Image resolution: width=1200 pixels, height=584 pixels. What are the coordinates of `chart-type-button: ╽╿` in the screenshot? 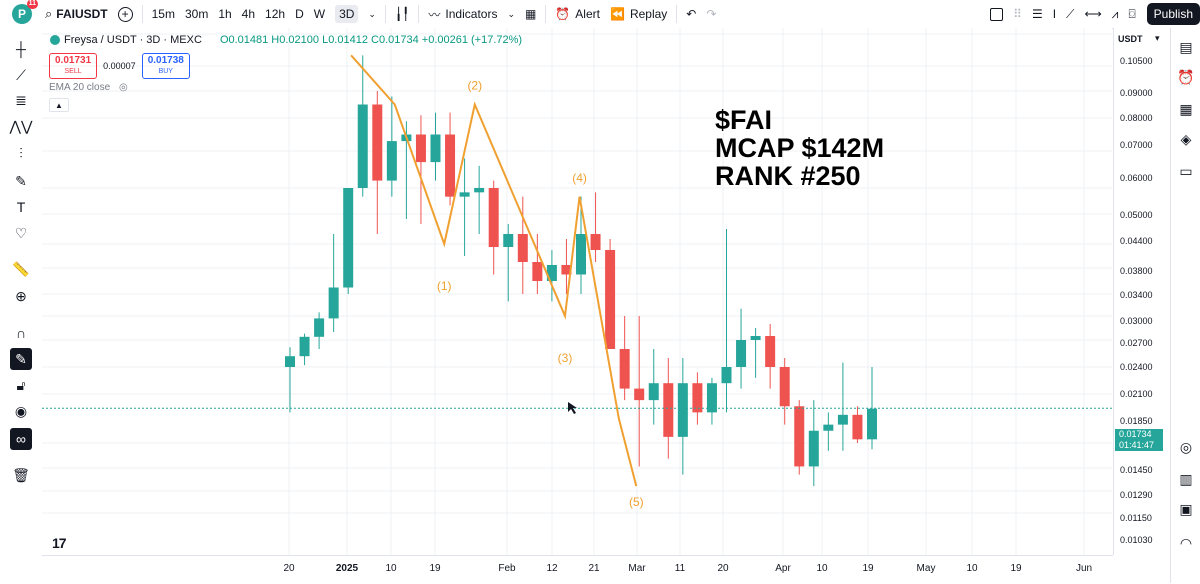 It's located at (402, 14).